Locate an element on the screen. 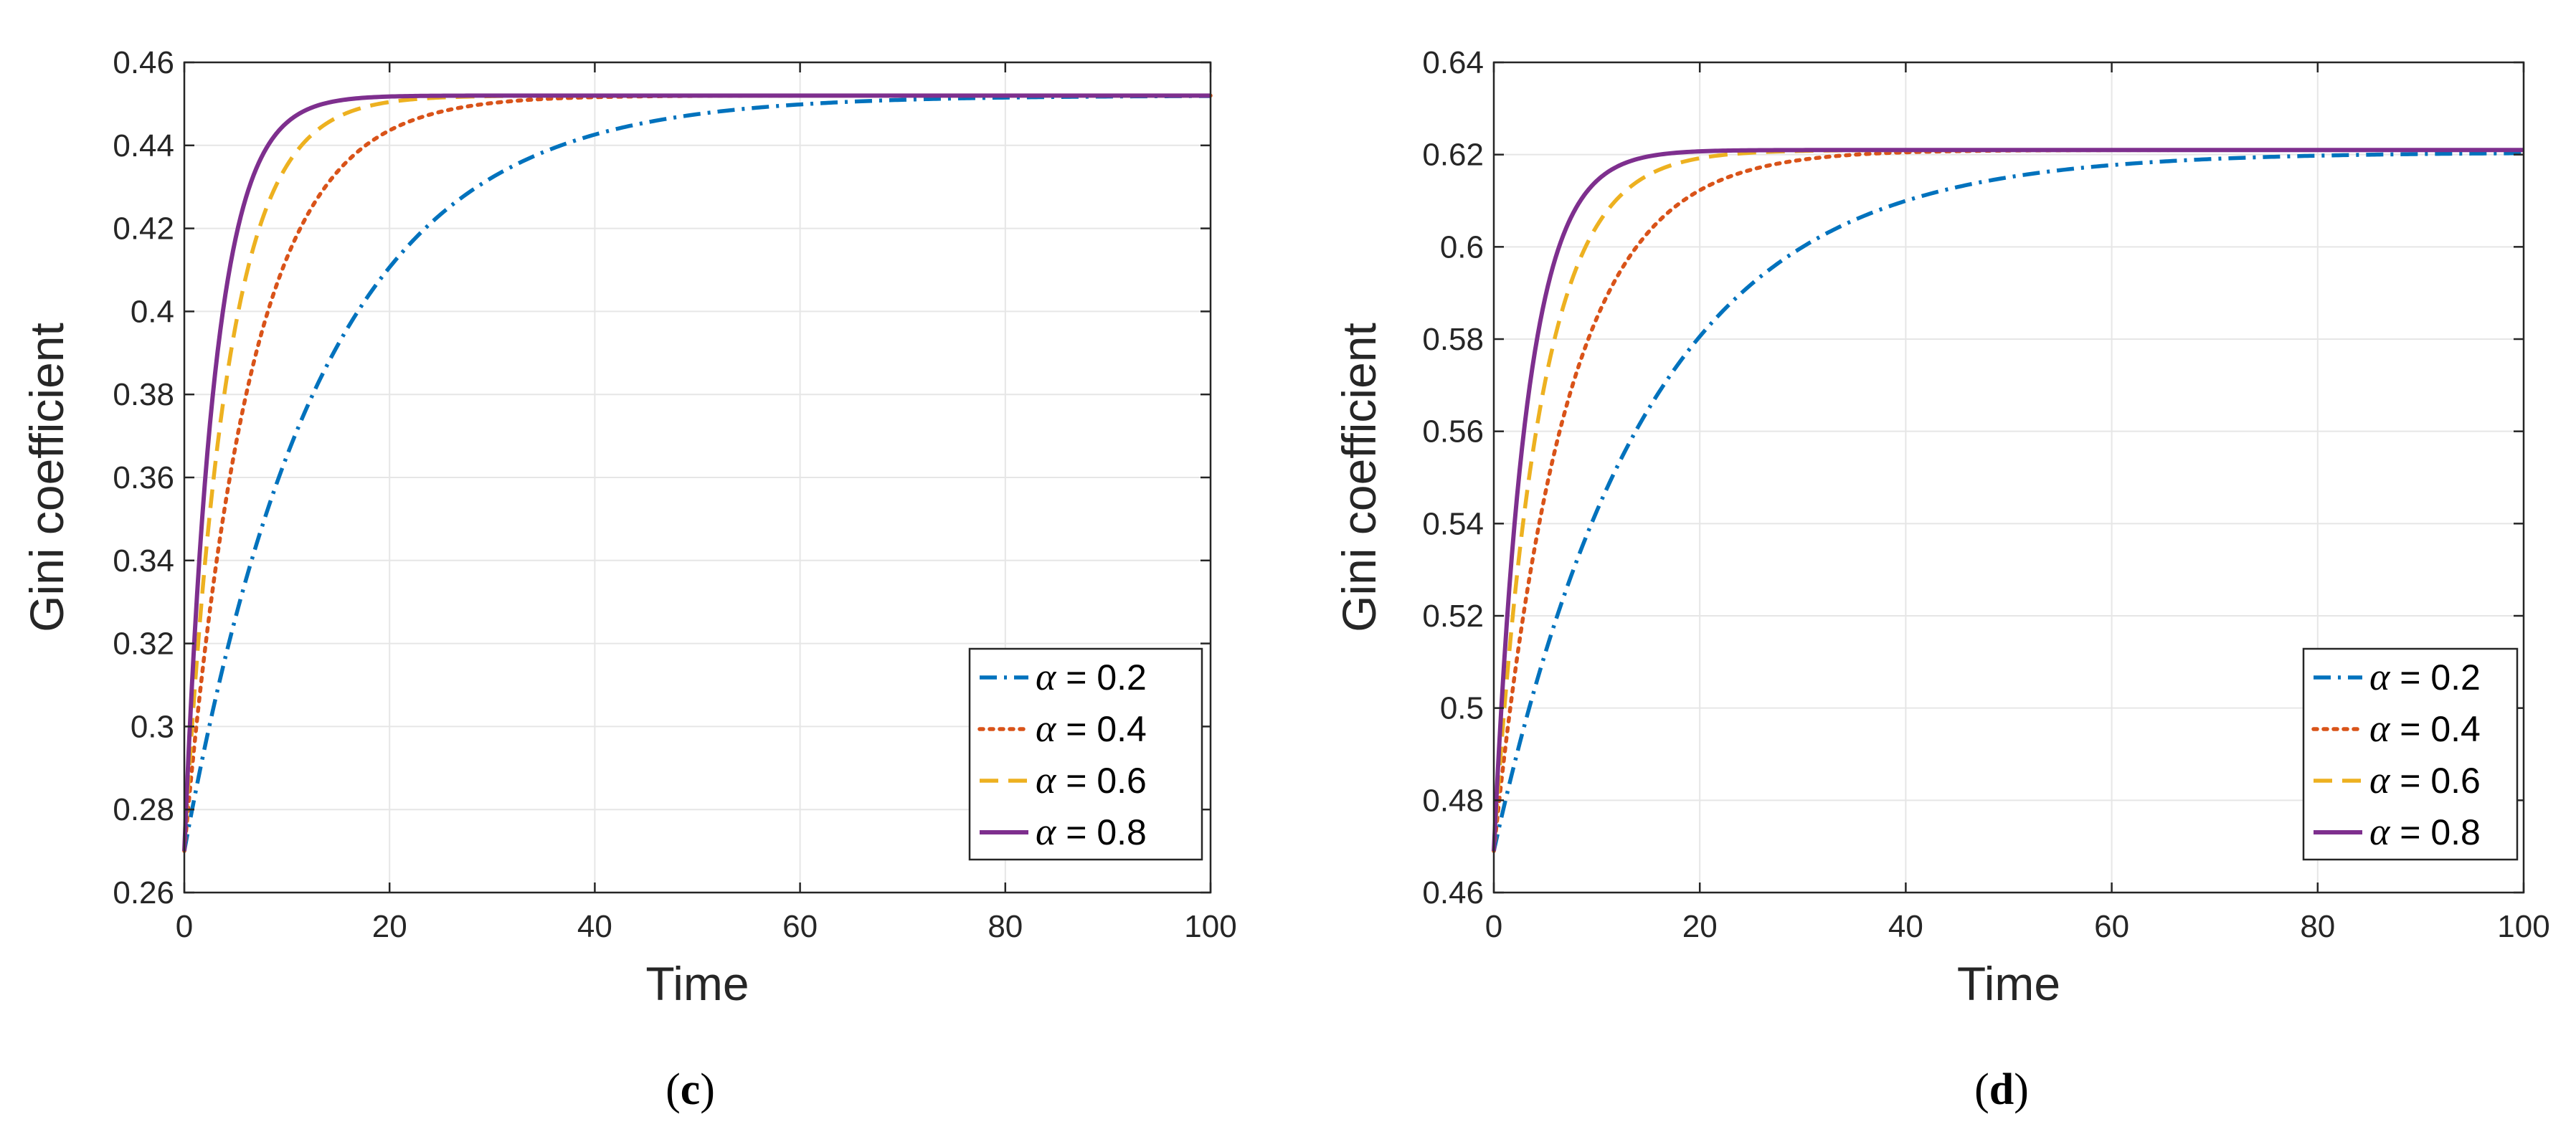  y-tick-label: 0.42 is located at coordinates (143, 229).